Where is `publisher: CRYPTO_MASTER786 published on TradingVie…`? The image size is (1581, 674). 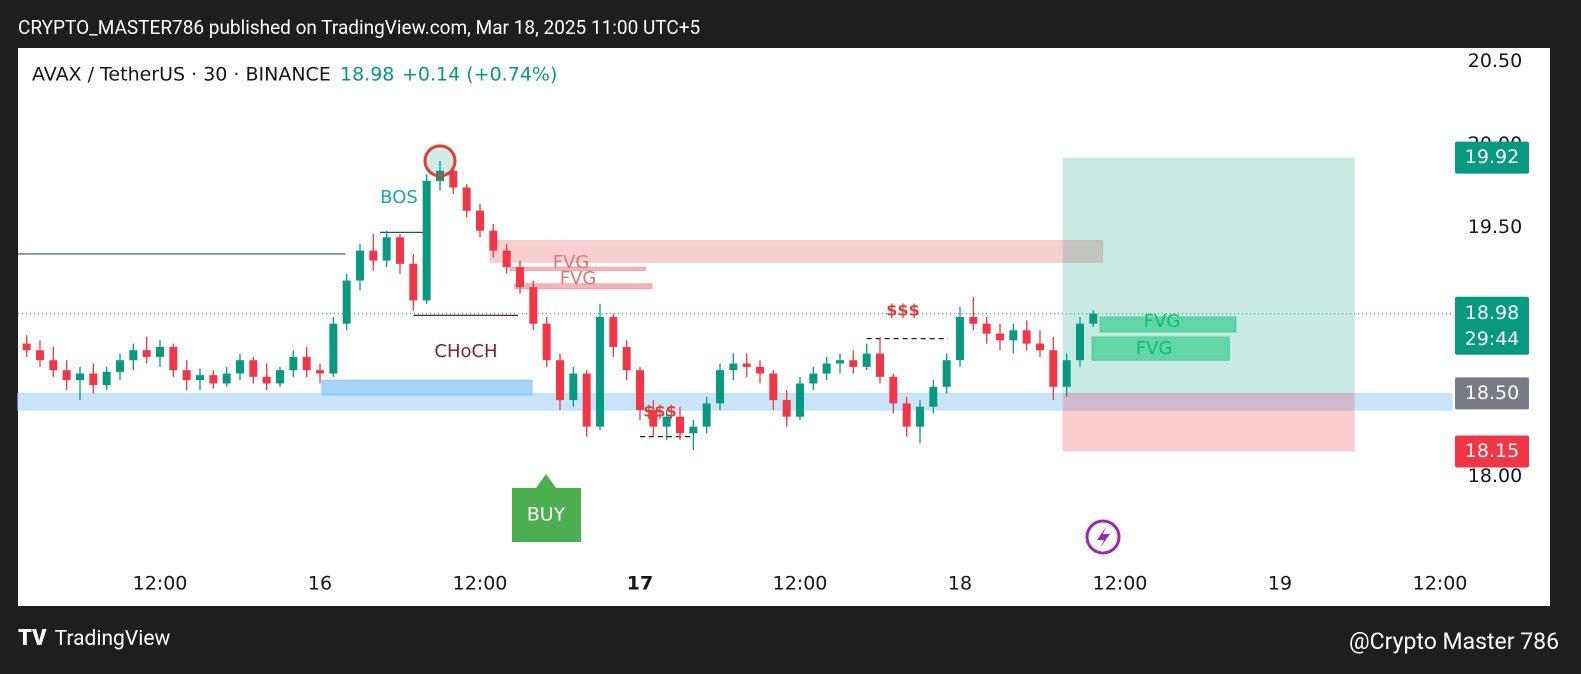
publisher: CRYPTO_MASTER786 published on TradingVie… is located at coordinates (359, 27).